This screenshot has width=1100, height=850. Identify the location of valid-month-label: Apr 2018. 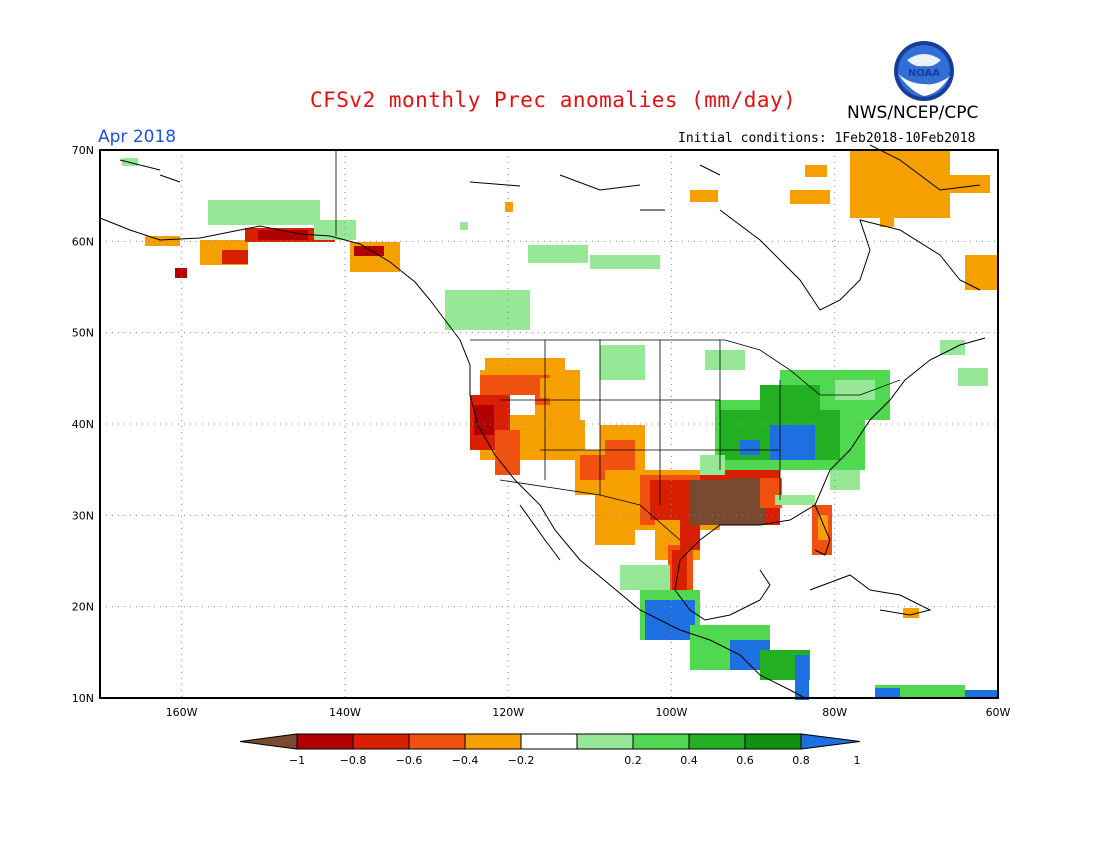
(137, 137).